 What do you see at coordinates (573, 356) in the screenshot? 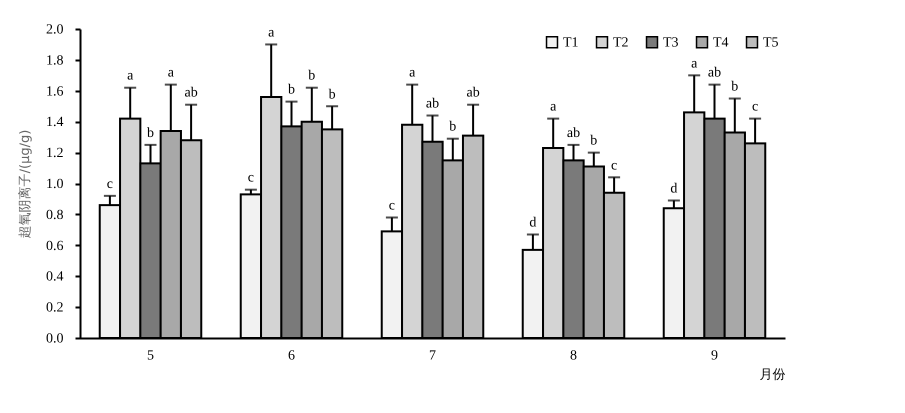
I see `x-tick-label: 8` at bounding box center [573, 356].